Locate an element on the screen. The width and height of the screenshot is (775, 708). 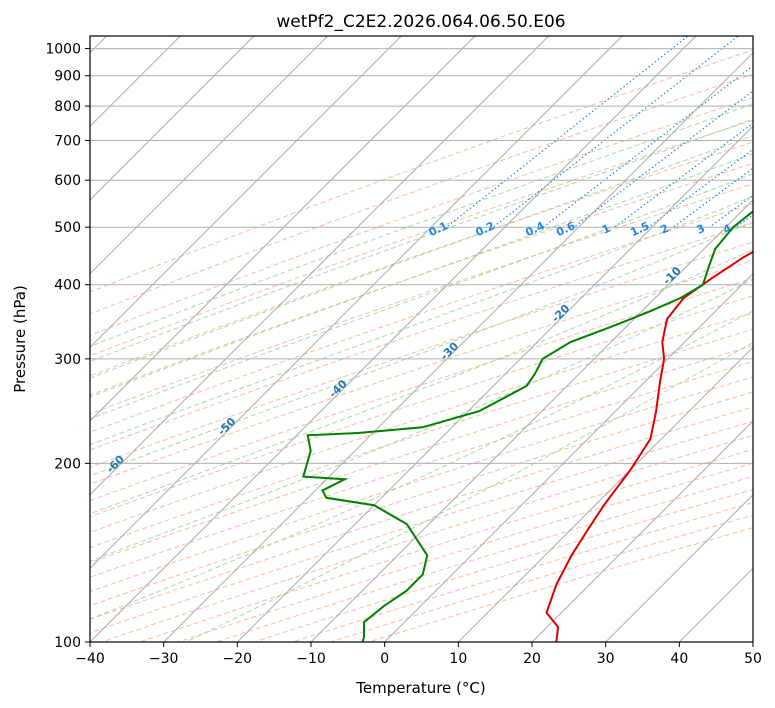
mixing-ratio-label: 0.4 is located at coordinates (534, 229).